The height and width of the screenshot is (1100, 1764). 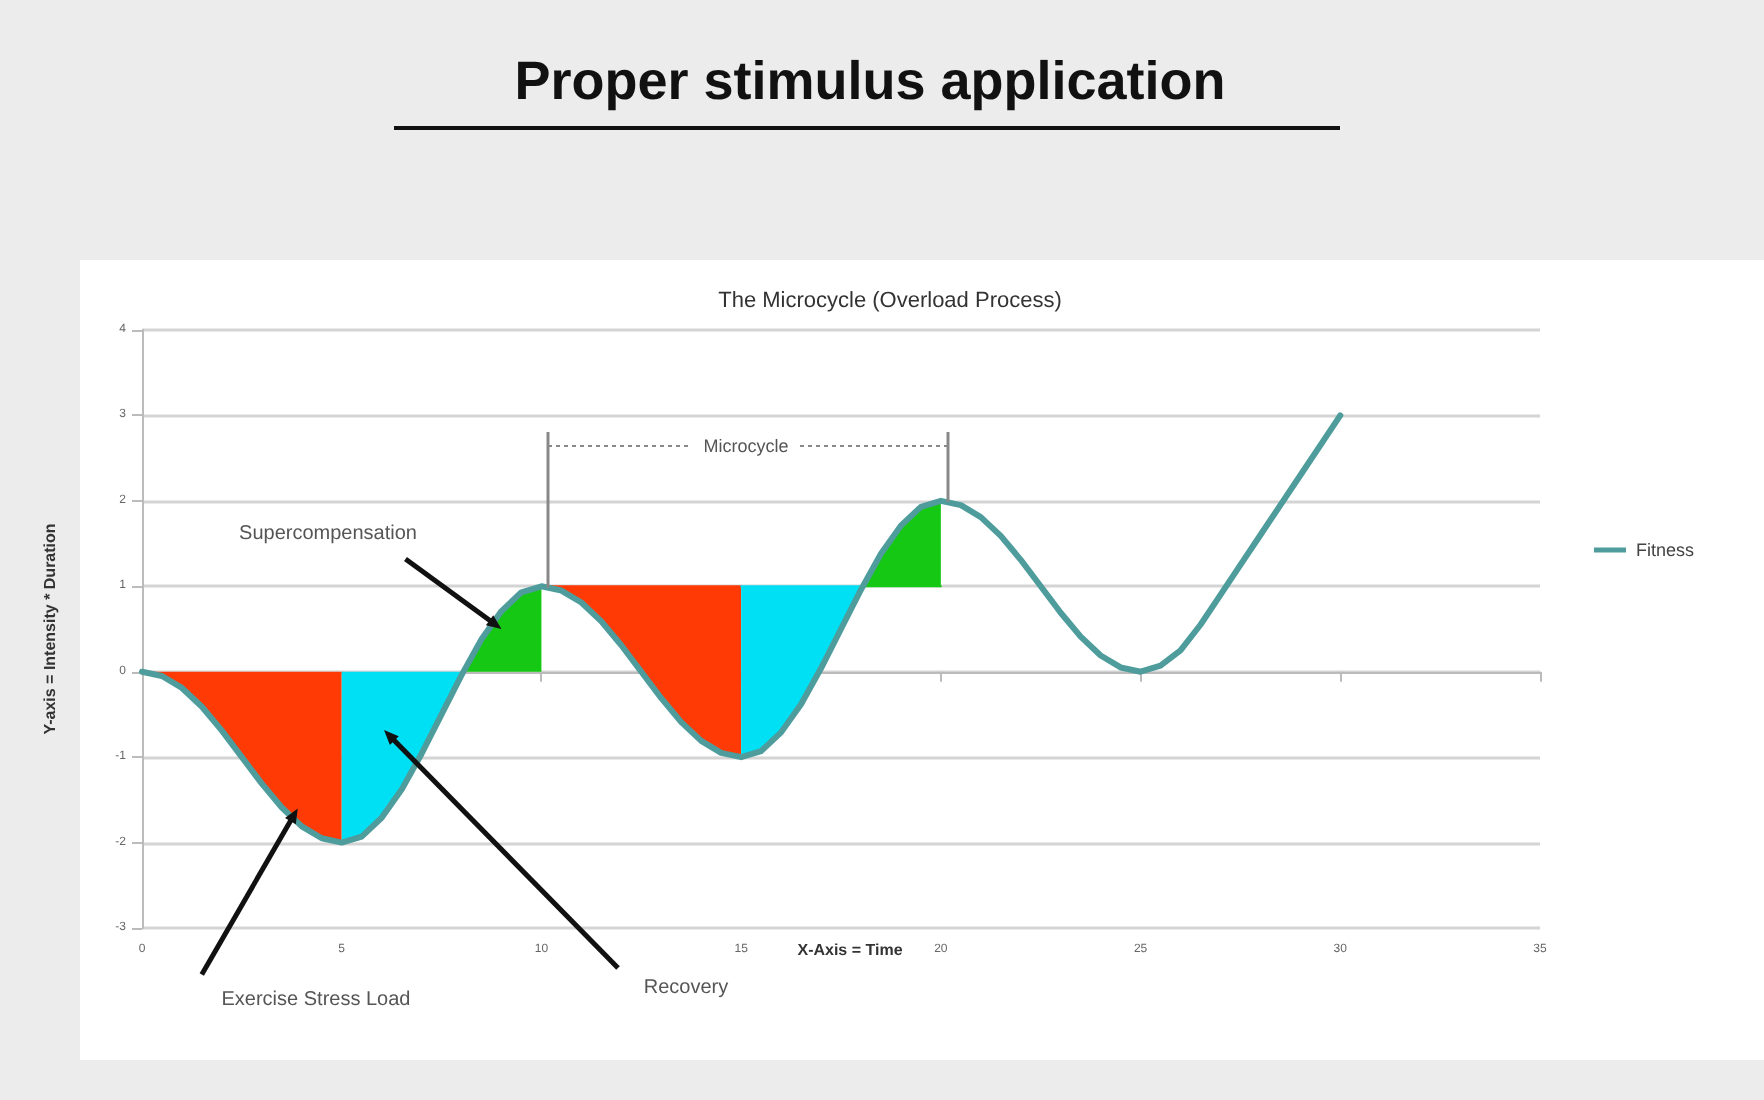 I want to click on text: Recovery, so click(x=686, y=988).